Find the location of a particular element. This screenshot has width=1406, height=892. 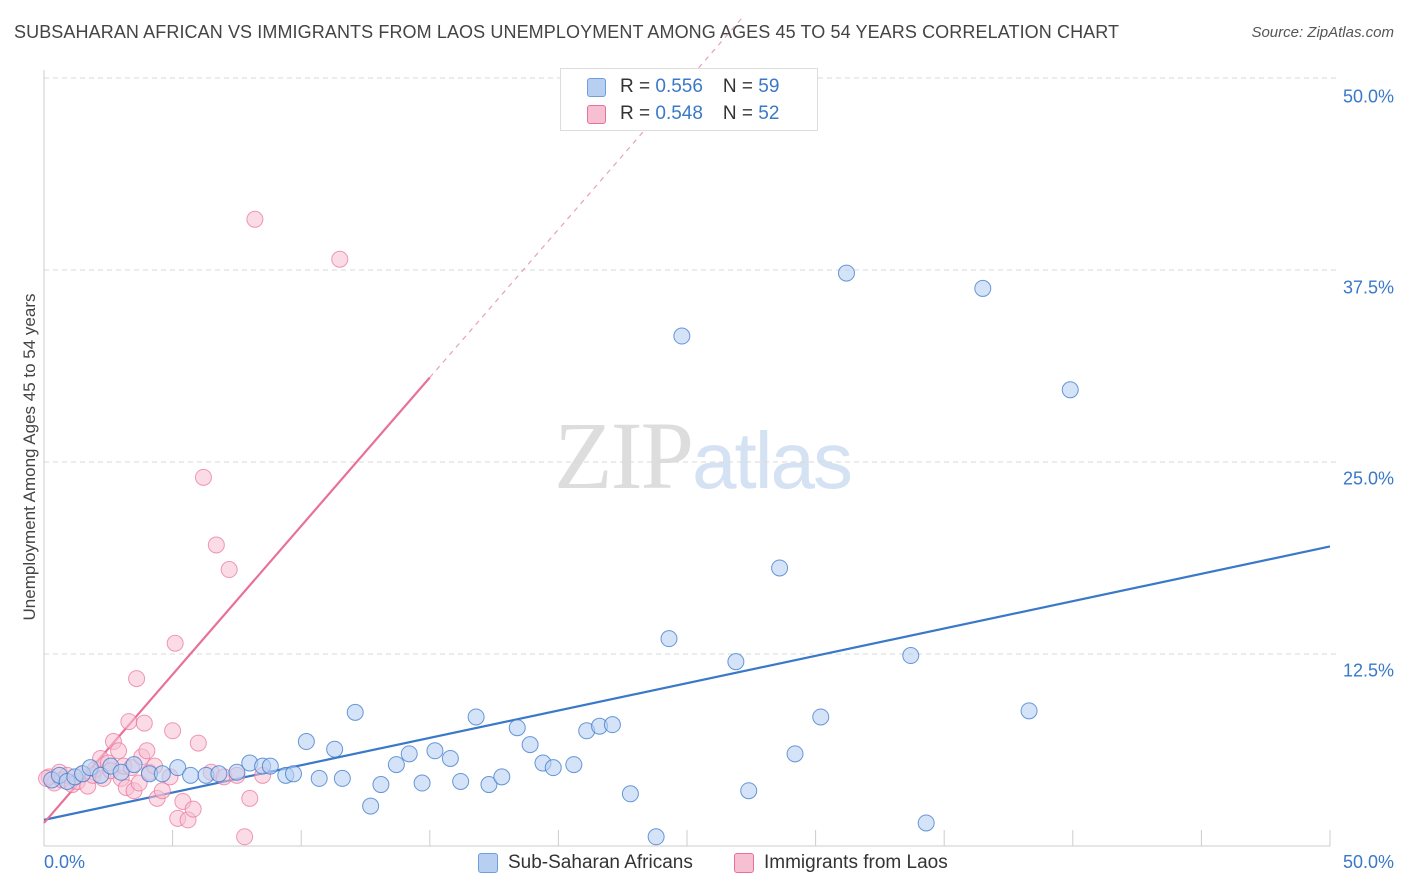

y-tick-label: 50.0% is located at coordinates (1368, 96).